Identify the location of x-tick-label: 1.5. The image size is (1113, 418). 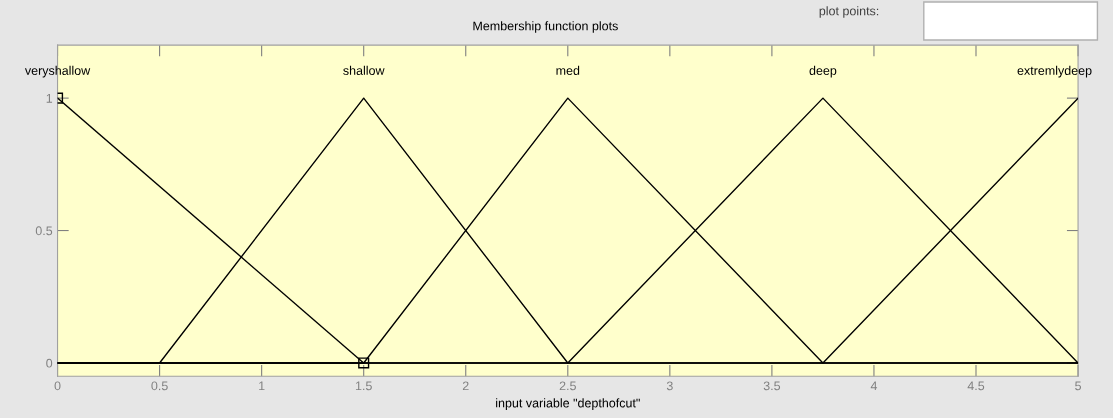
(363, 386).